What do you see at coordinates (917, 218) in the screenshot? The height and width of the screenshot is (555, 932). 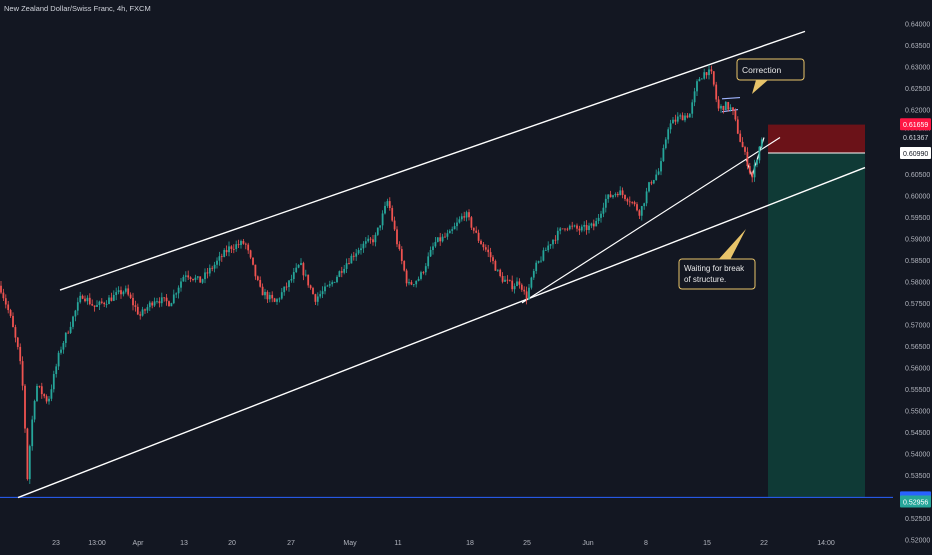 I see `price-tick-label: 0.59500` at bounding box center [917, 218].